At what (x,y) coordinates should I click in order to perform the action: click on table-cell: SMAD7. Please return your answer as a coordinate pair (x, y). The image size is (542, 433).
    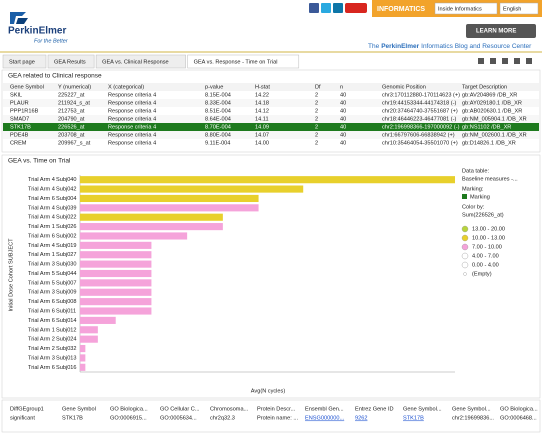
    Looking at the image, I should click on (19, 119).